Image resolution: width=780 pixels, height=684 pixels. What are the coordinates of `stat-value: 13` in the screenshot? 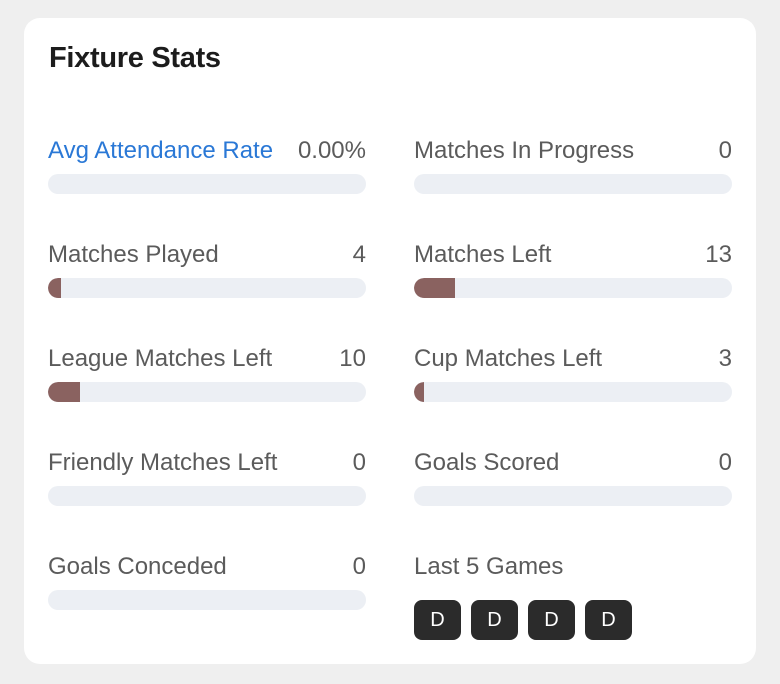 It's located at (718, 254).